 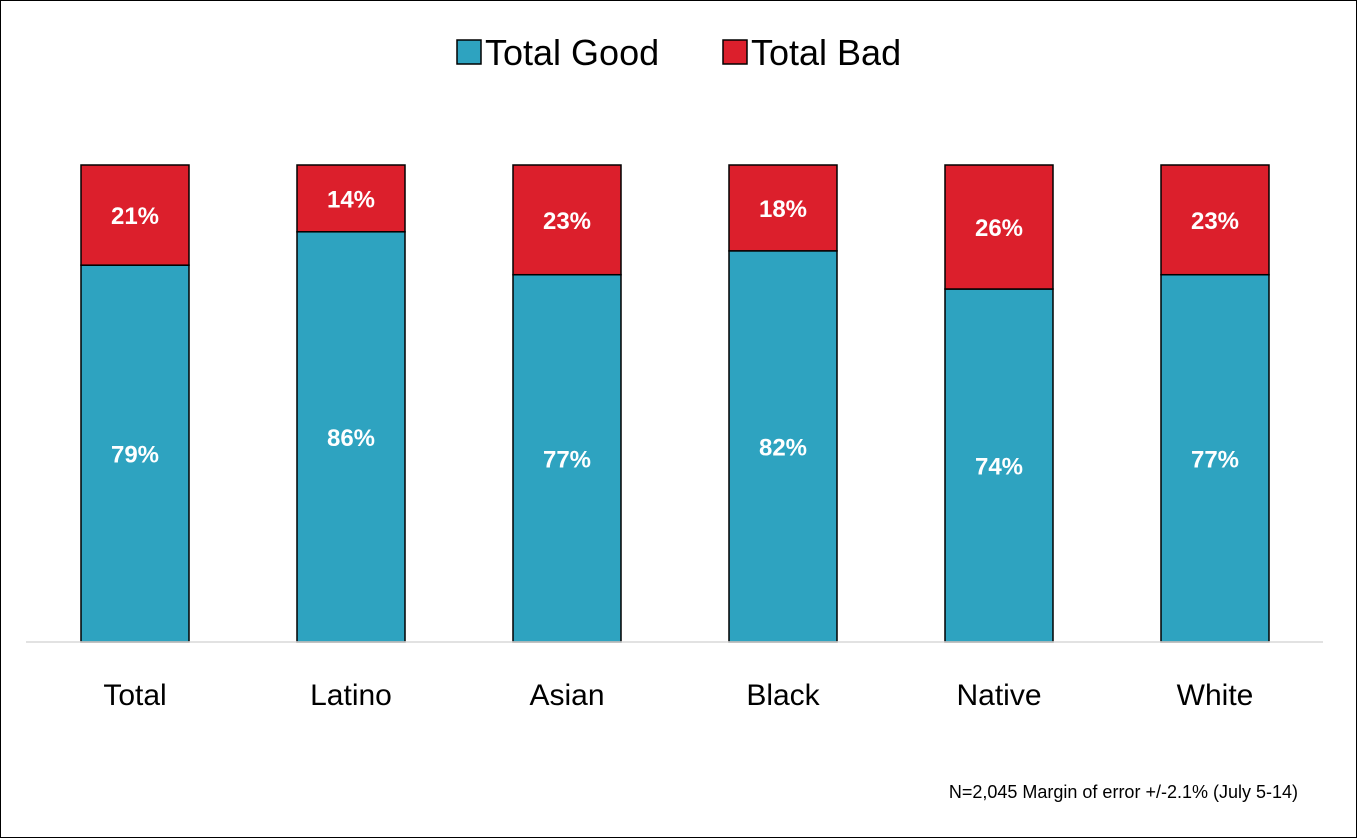 I want to click on data-label-total-total-bad: 21%, so click(x=135, y=216).